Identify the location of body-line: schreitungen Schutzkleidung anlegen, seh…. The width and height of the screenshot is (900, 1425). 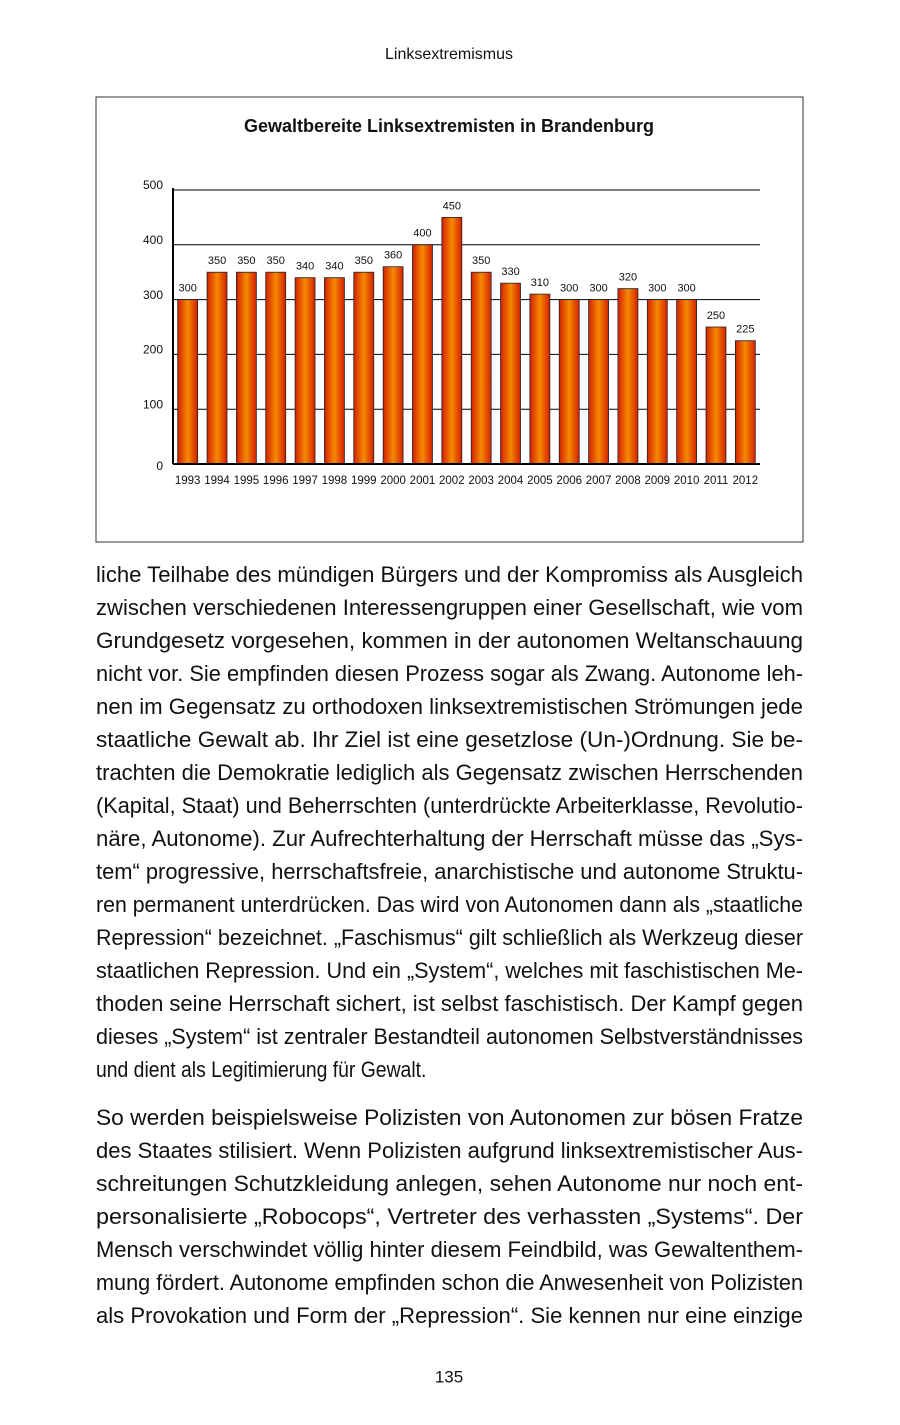
(449, 1183).